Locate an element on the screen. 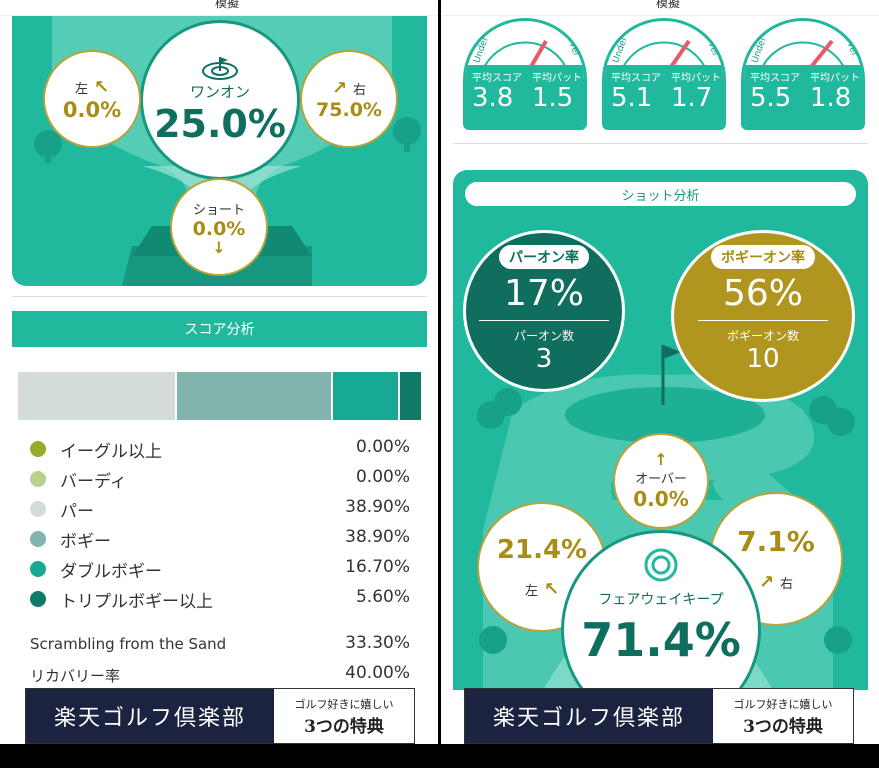  hole-gauge: Under Over 平均スコア 平均パット 5.5 1.8 is located at coordinates (803, 74).